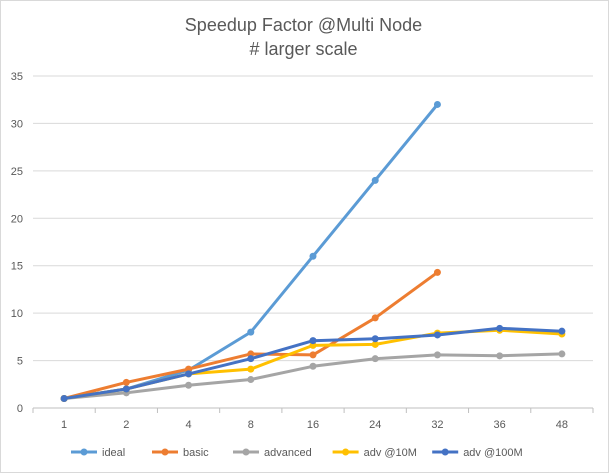 The height and width of the screenshot is (473, 609). I want to click on x-tick-label: 16, so click(313, 425).